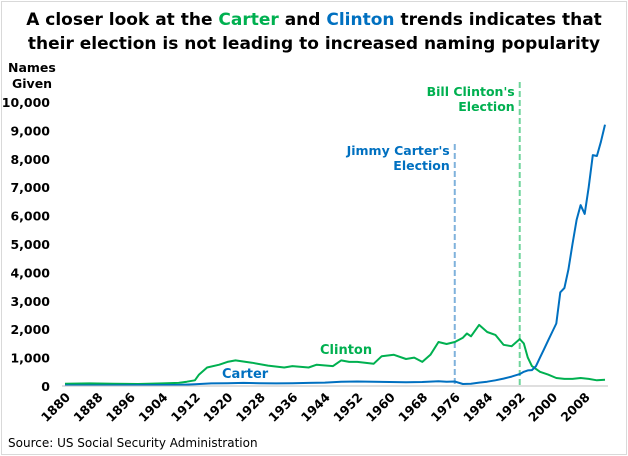  What do you see at coordinates (30, 130) in the screenshot?
I see `y-tick-label: 9,000` at bounding box center [30, 130].